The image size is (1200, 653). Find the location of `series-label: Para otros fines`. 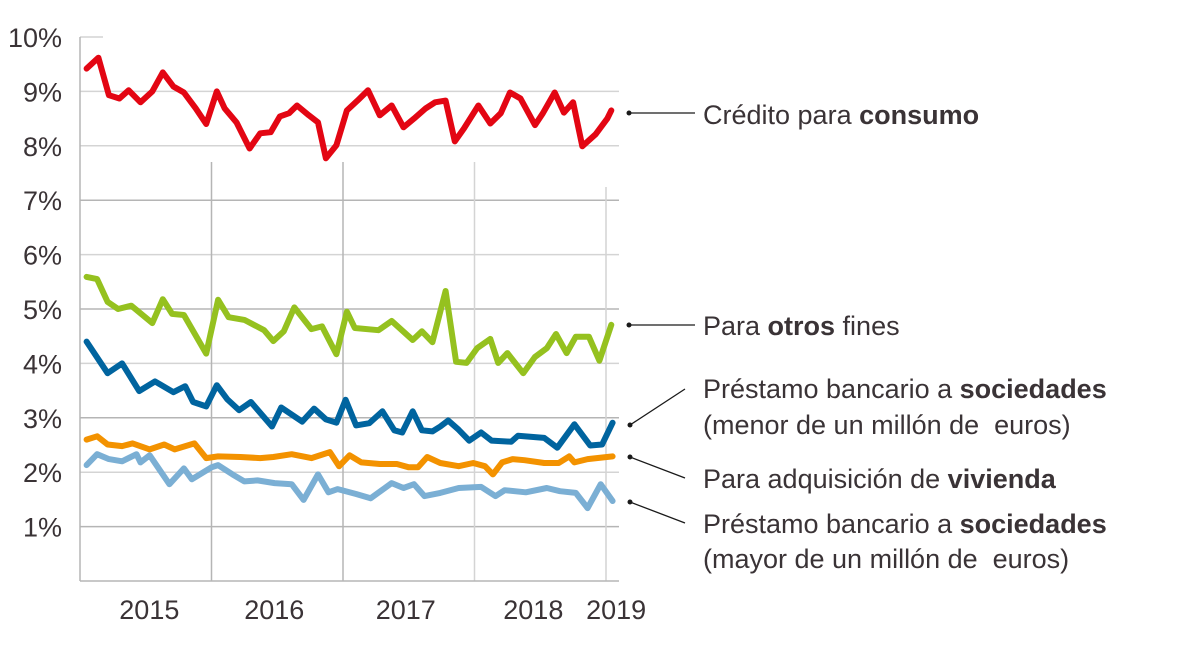

series-label: Para otros fines is located at coordinates (801, 326).